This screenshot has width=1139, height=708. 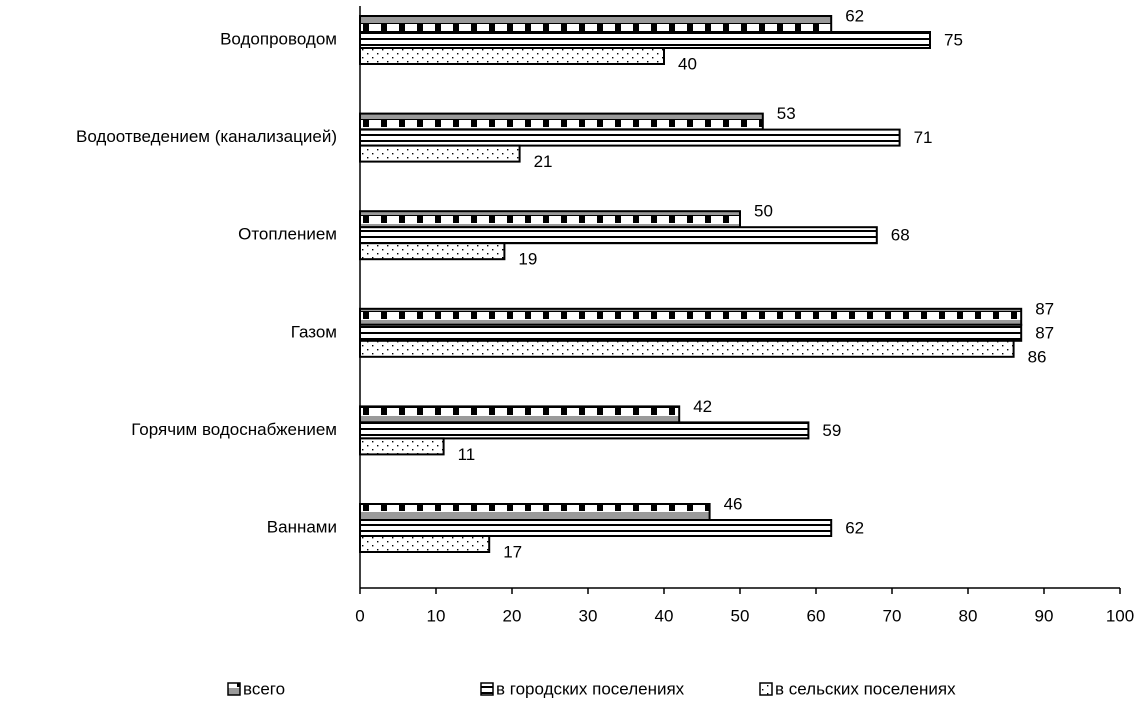 I want to click on x-tick-label: 70, so click(x=892, y=615).